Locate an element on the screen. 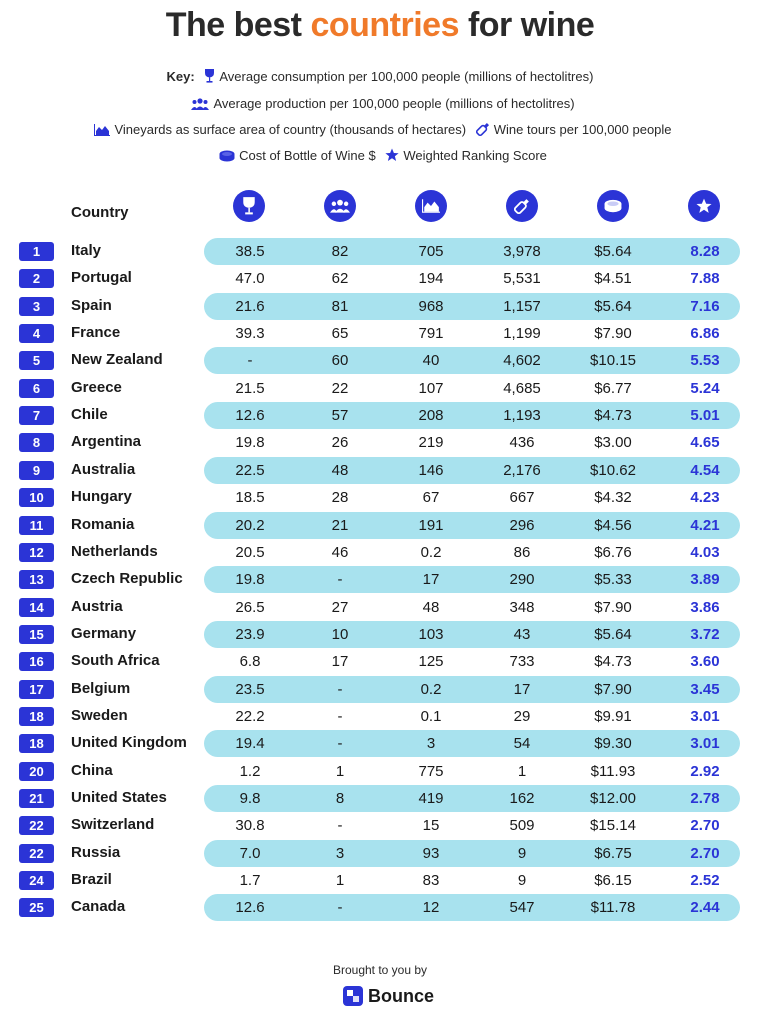 The width and height of the screenshot is (760, 1013). cell-score: 5.53 is located at coordinates (705, 361).